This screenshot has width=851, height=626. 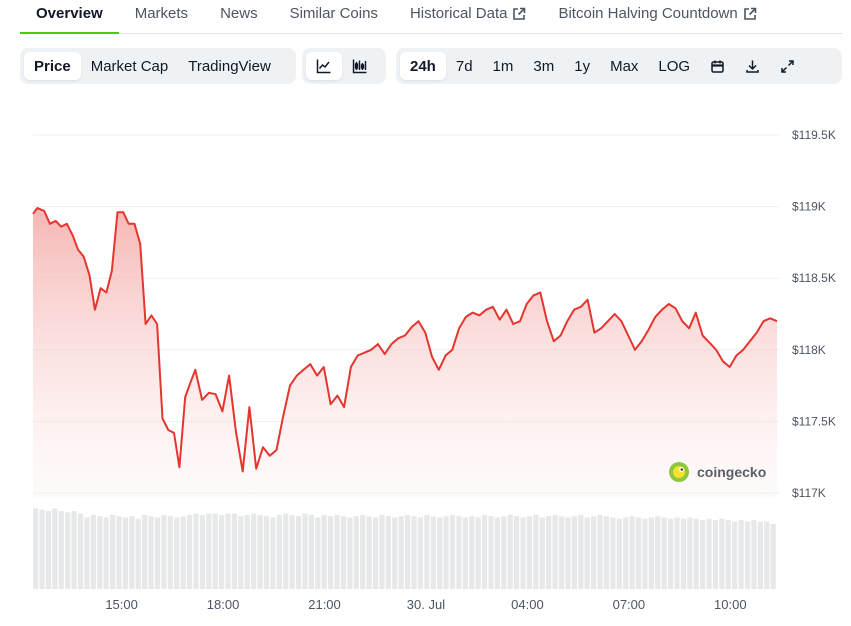 I want to click on metric-switcher: Price Market Cap TradingView, so click(x=158, y=66).